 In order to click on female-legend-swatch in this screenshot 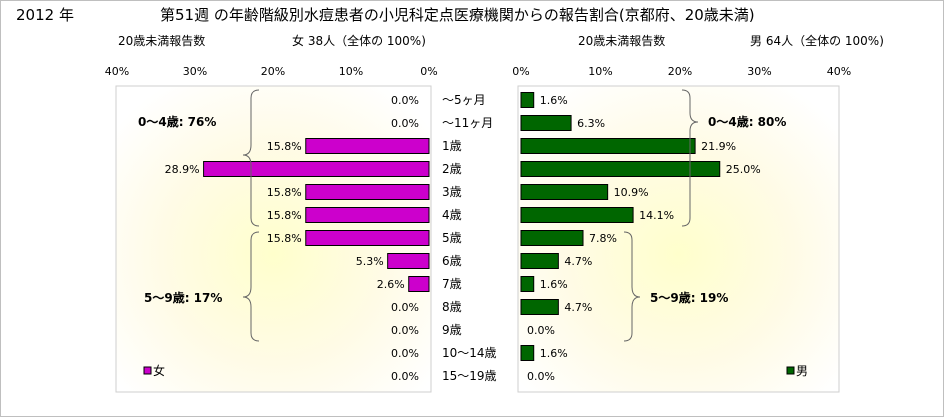, I will do `click(147, 370)`.